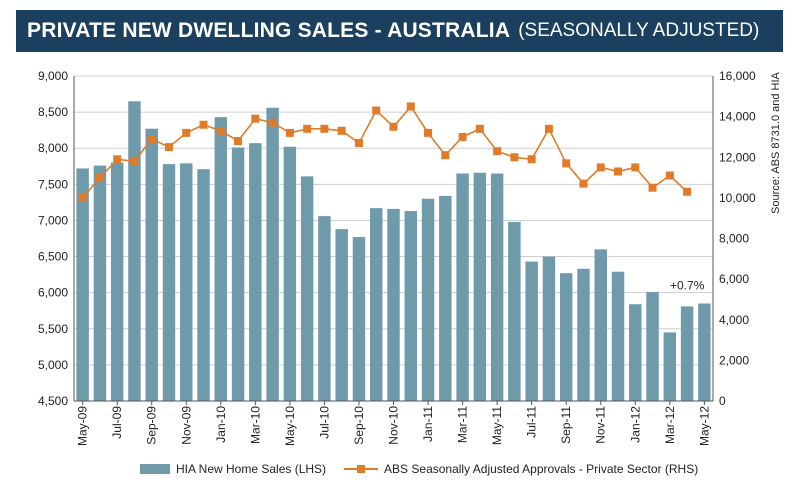 Image resolution: width=800 pixels, height=482 pixels. What do you see at coordinates (53, 112) in the screenshot?
I see `y-left-tick-label: 8,500` at bounding box center [53, 112].